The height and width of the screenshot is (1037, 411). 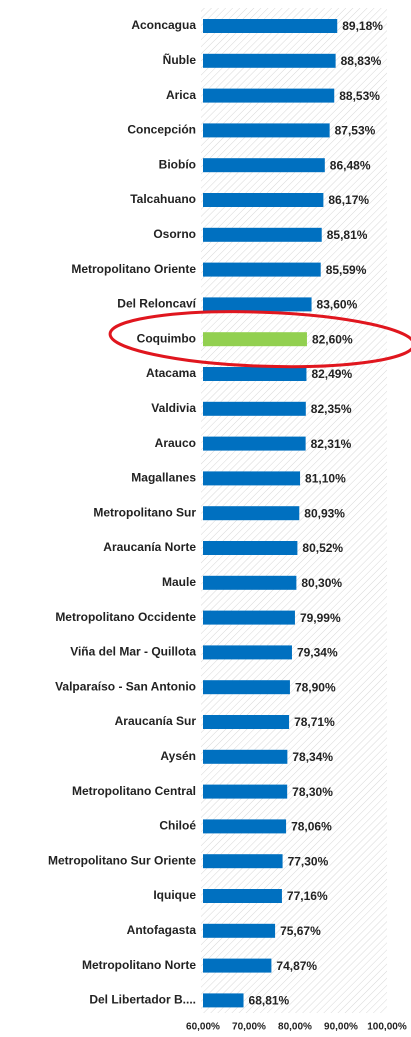 What do you see at coordinates (177, 826) in the screenshot?
I see `category-label: Chiloé` at bounding box center [177, 826].